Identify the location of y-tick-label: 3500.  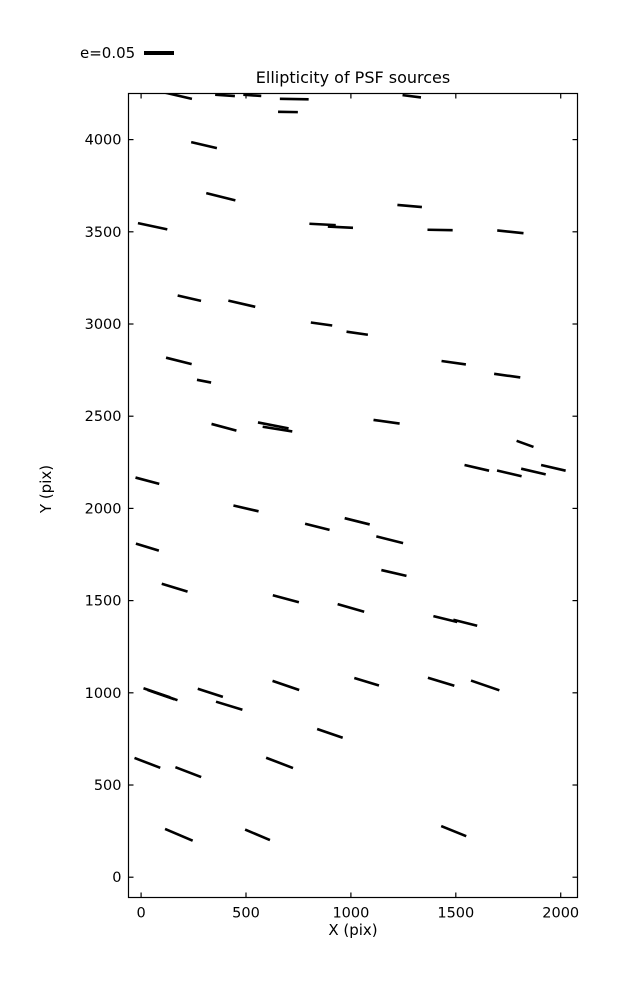
(103, 233).